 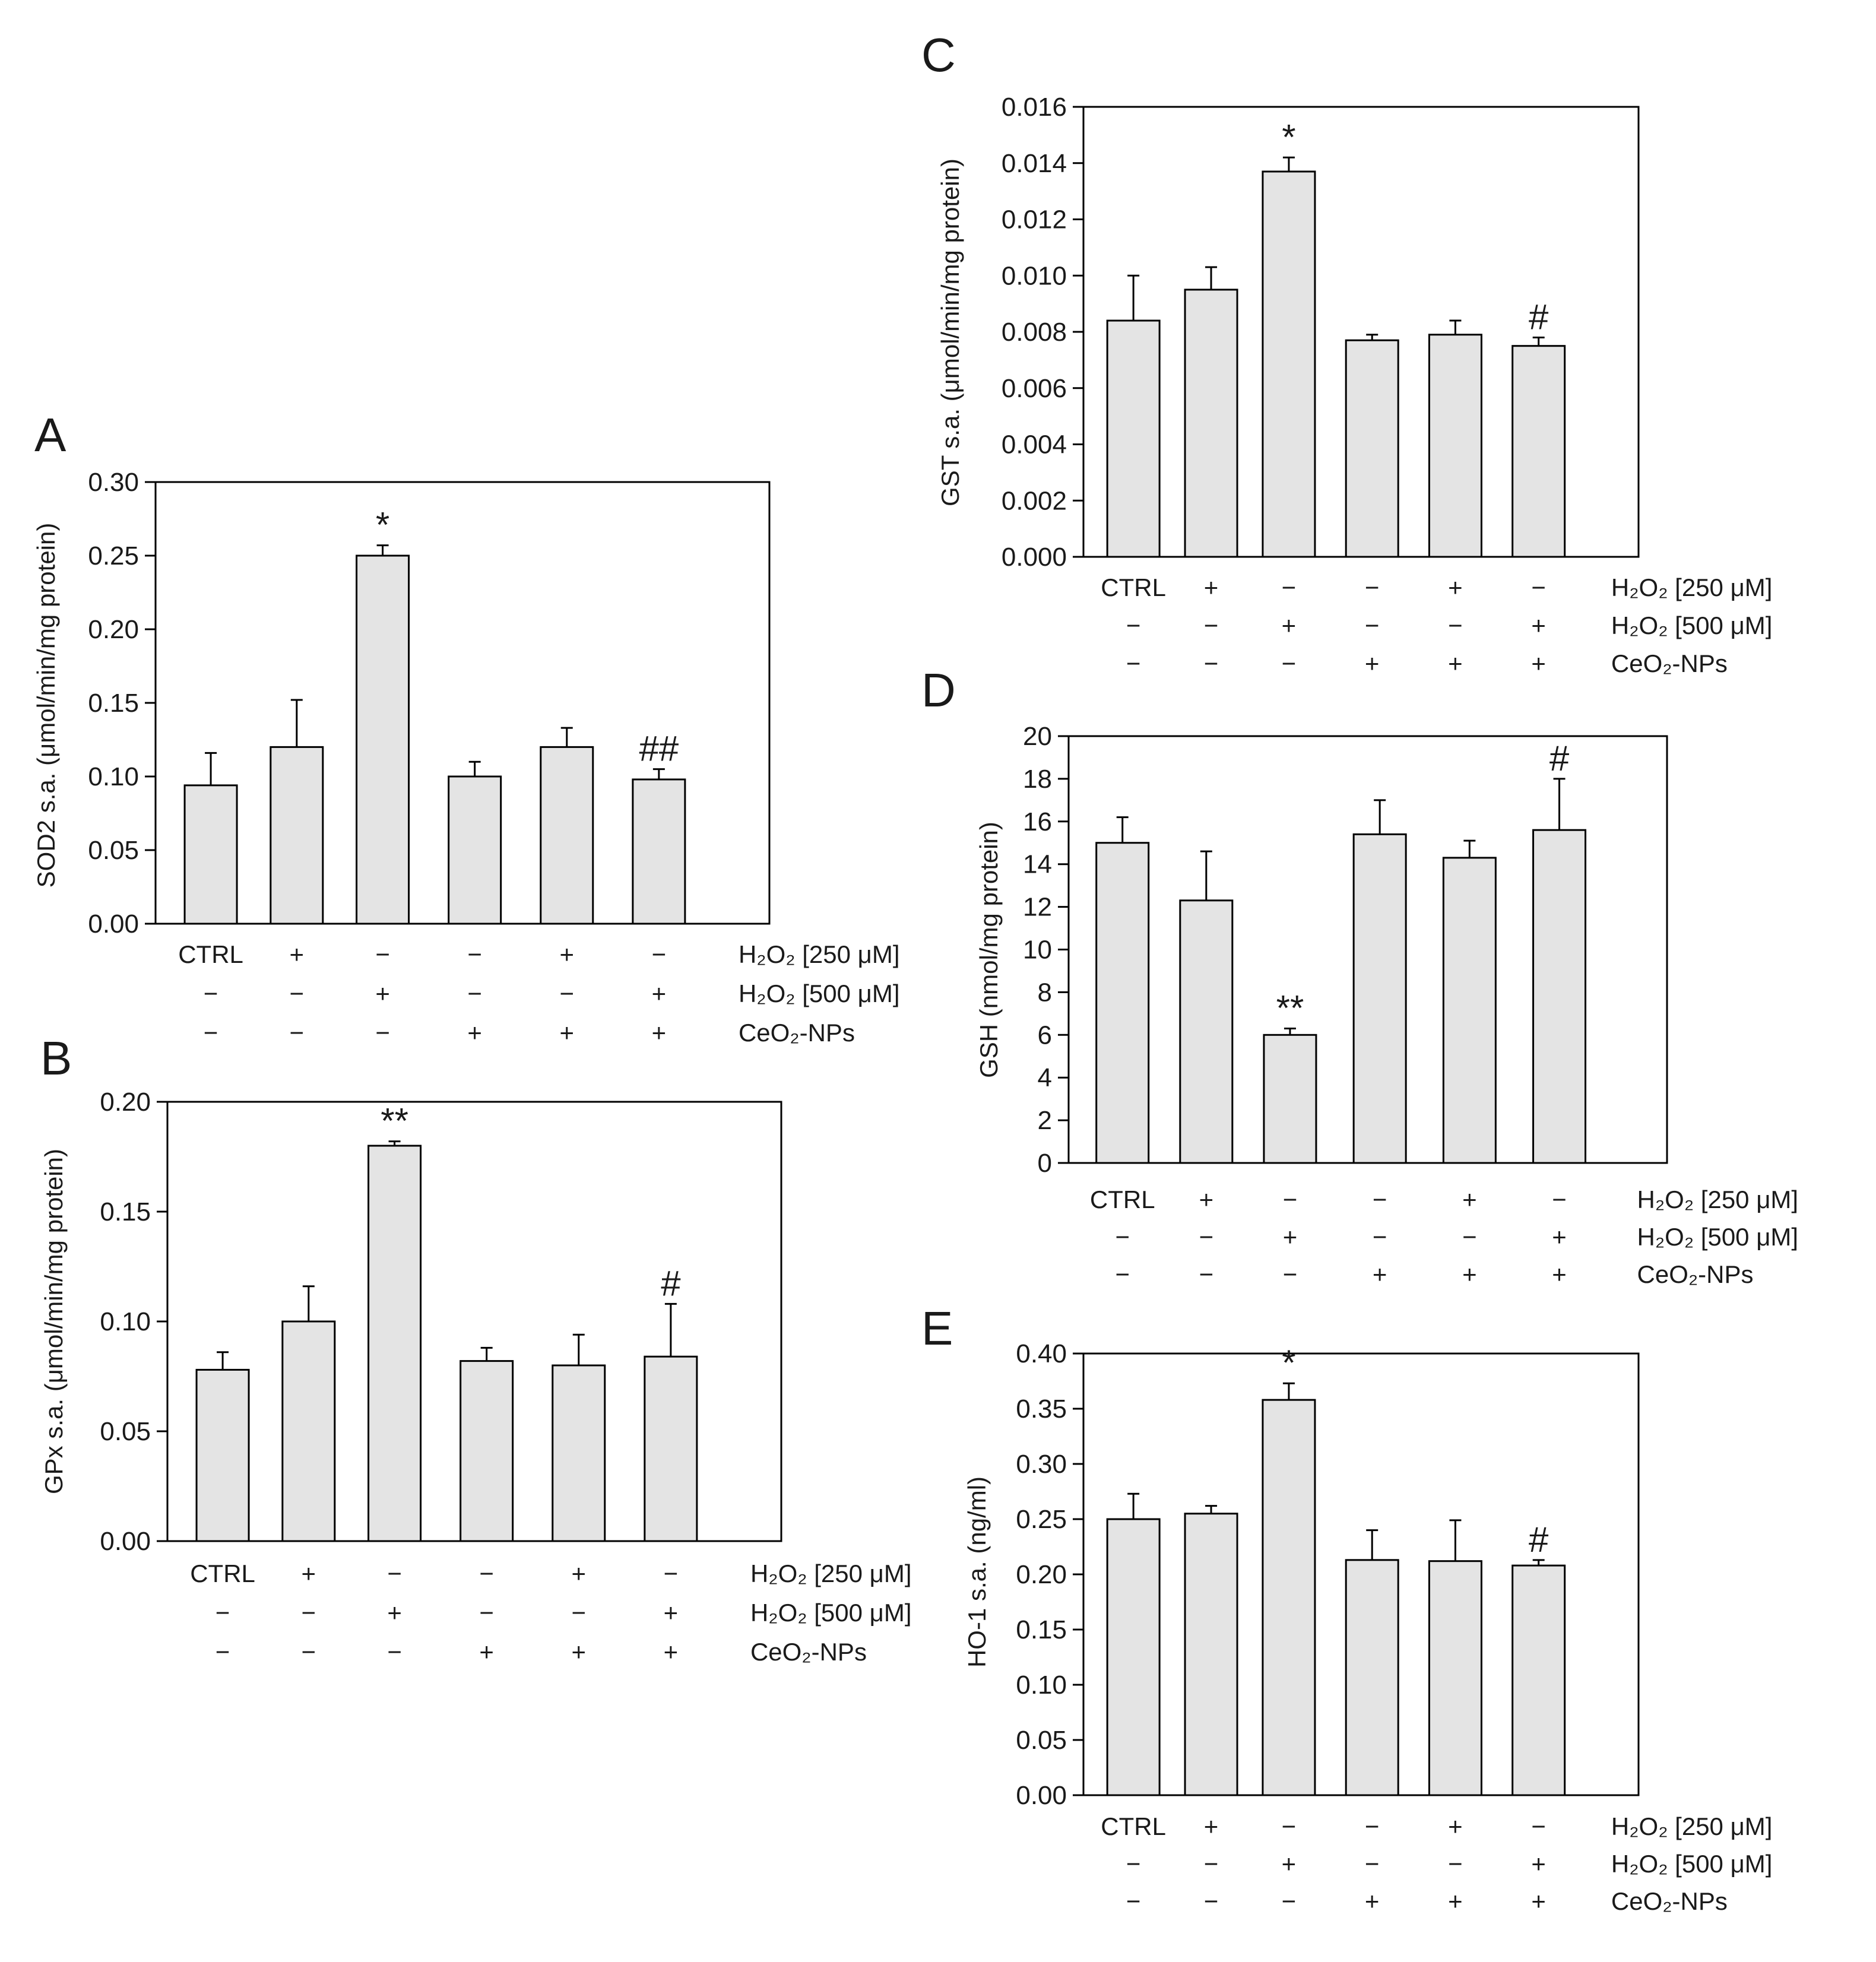 I want to click on y-tick-label: 0.10, so click(x=126, y=1322).